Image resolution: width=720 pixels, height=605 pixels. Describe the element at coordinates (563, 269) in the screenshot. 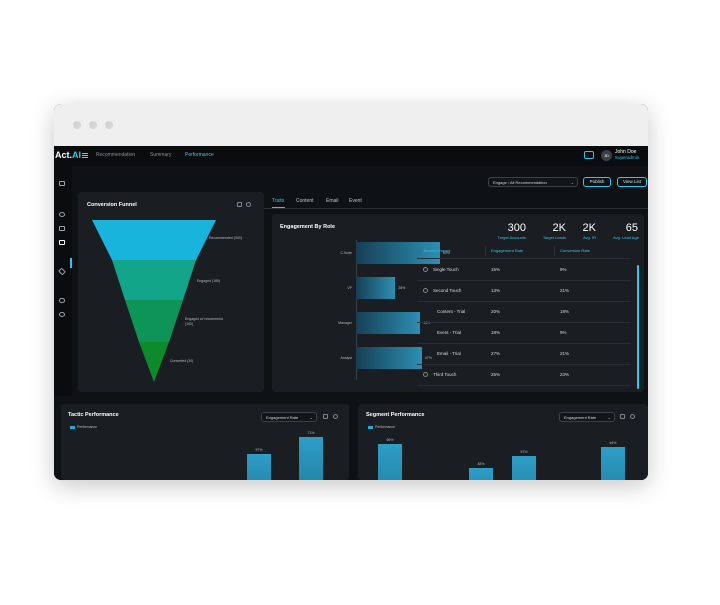

I see `conversion-cell: 9%` at that location.